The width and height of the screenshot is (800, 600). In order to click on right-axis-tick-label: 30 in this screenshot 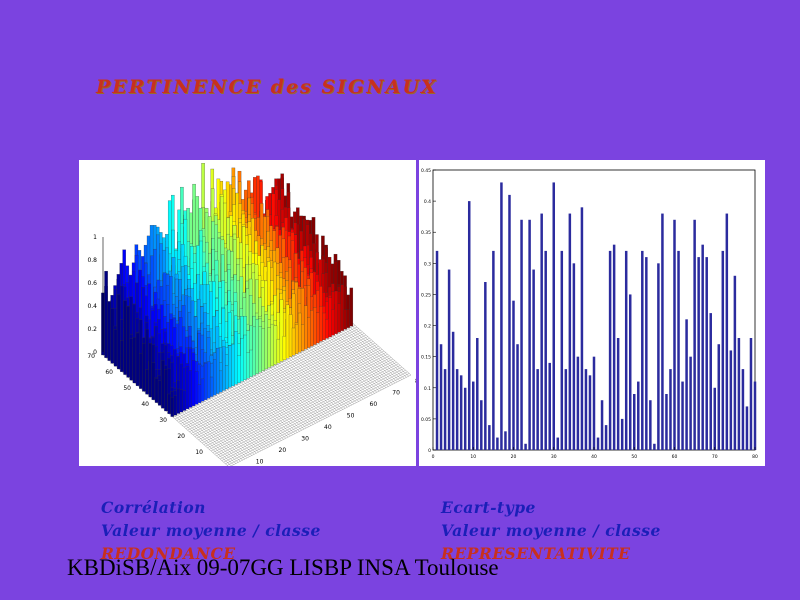, I will do `click(305, 439)`.